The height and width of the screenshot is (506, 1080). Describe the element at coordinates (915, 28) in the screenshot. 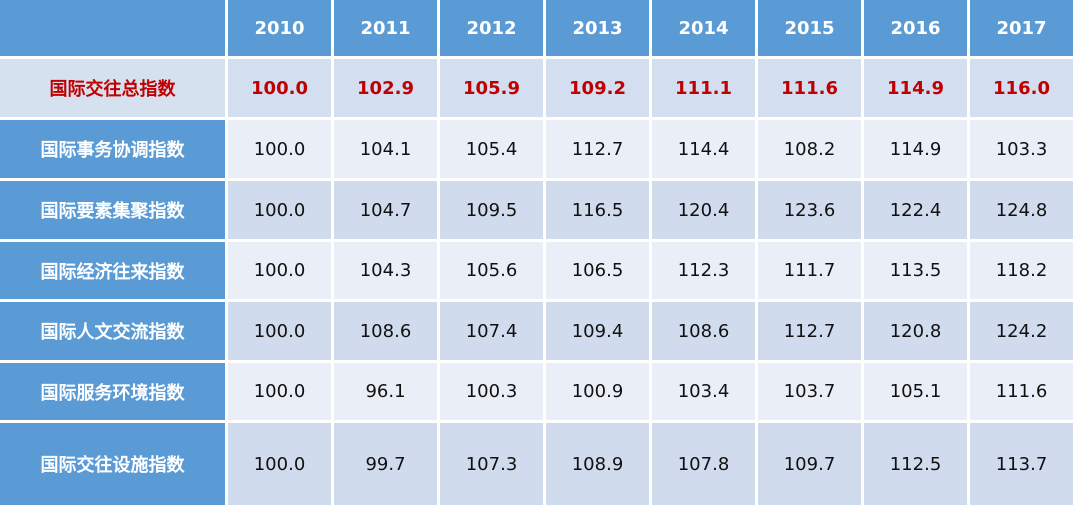

I see `year-header: 2016` at that location.